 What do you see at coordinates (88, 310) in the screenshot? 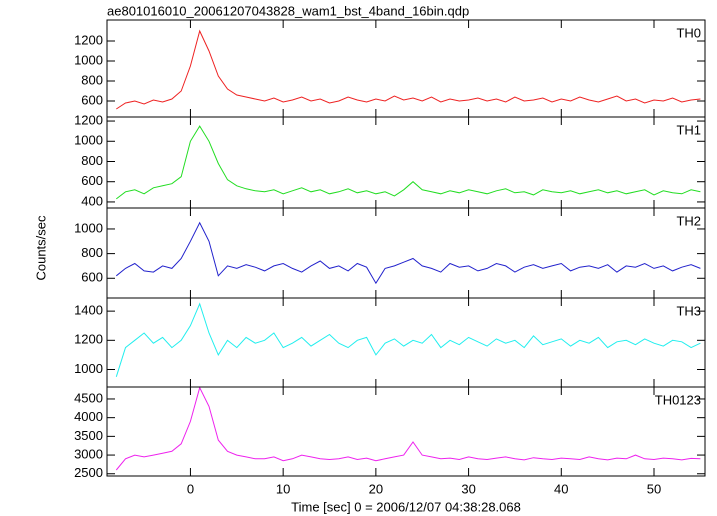
I see `y-tick-label: 1400` at bounding box center [88, 310].